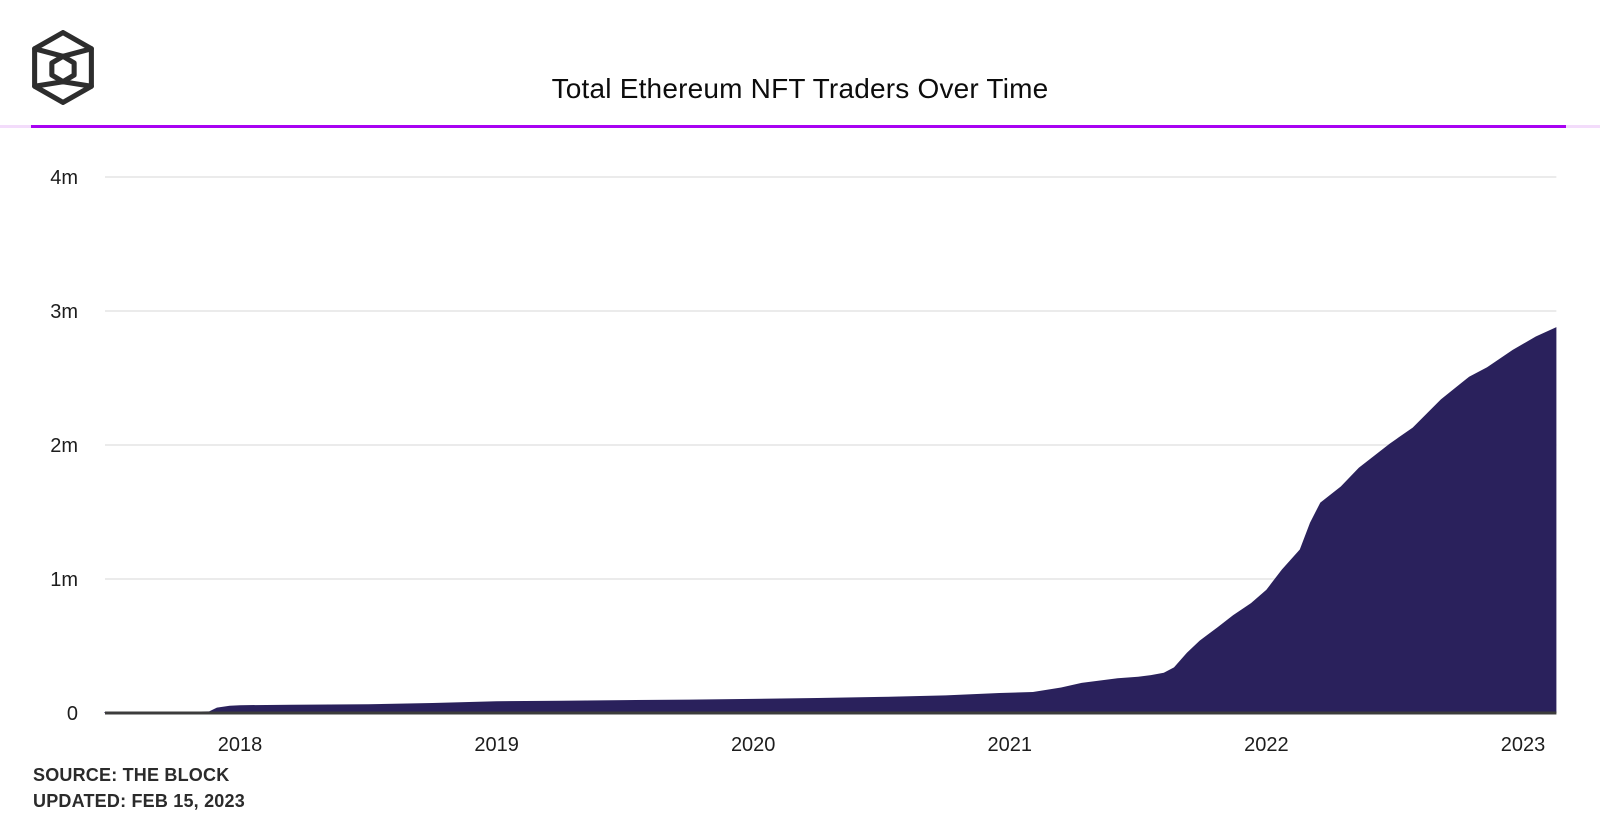 The width and height of the screenshot is (1600, 840). I want to click on the-block-cube-logo, so click(63, 67).